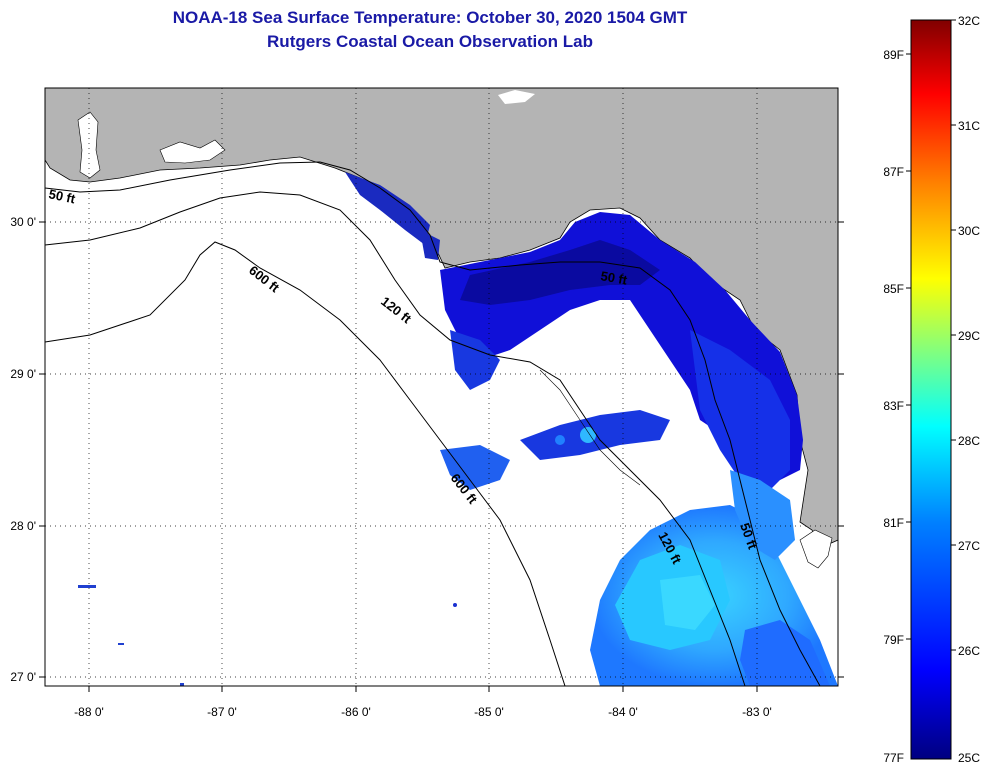 This screenshot has width=992, height=770. I want to click on lat-label-27: 27 0', so click(23, 677).